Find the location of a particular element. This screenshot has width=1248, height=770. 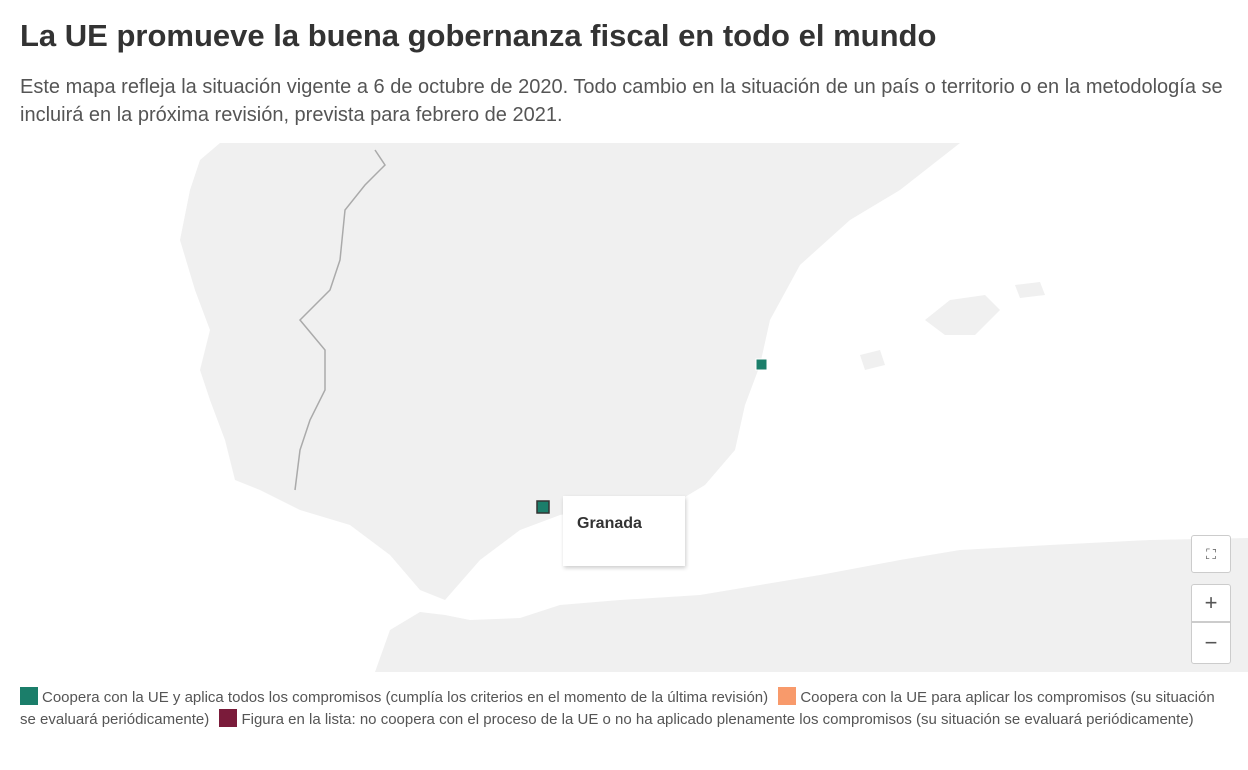

ibiza-land is located at coordinates (872, 360).